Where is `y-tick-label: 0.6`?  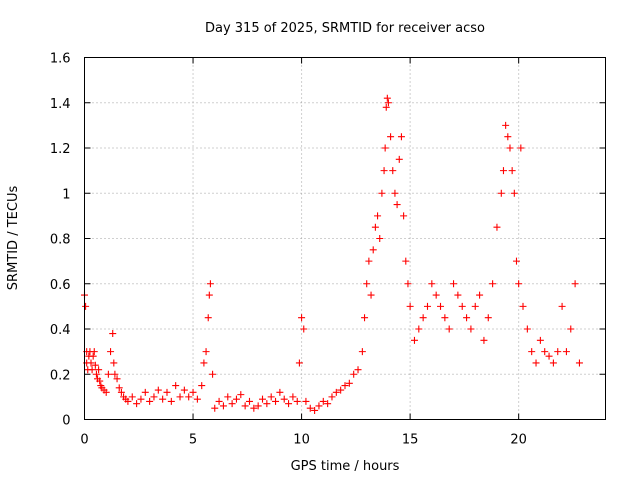 y-tick-label: 0.6 is located at coordinates (60, 285).